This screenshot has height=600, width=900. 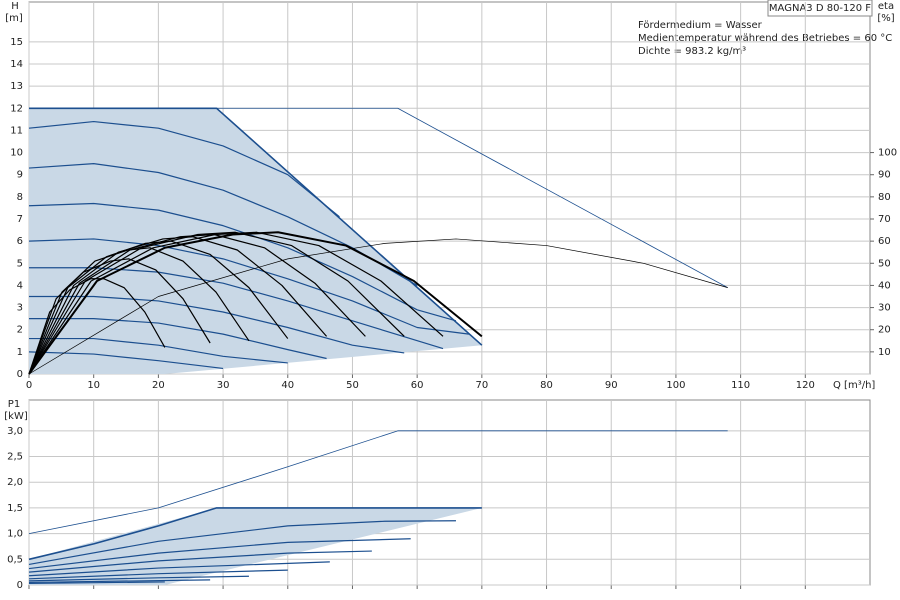 What do you see at coordinates (16, 64) in the screenshot?
I see `y-tick-label: 14` at bounding box center [16, 64].